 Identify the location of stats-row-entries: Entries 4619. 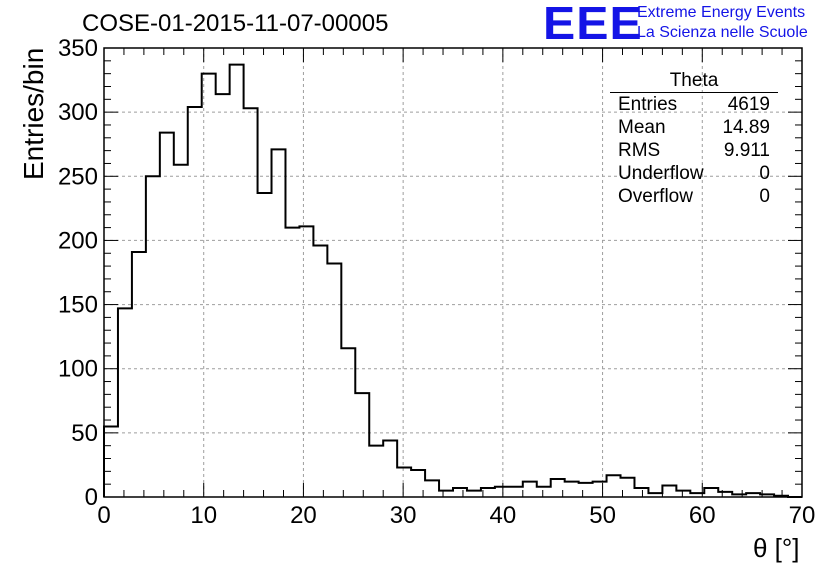
(694, 104).